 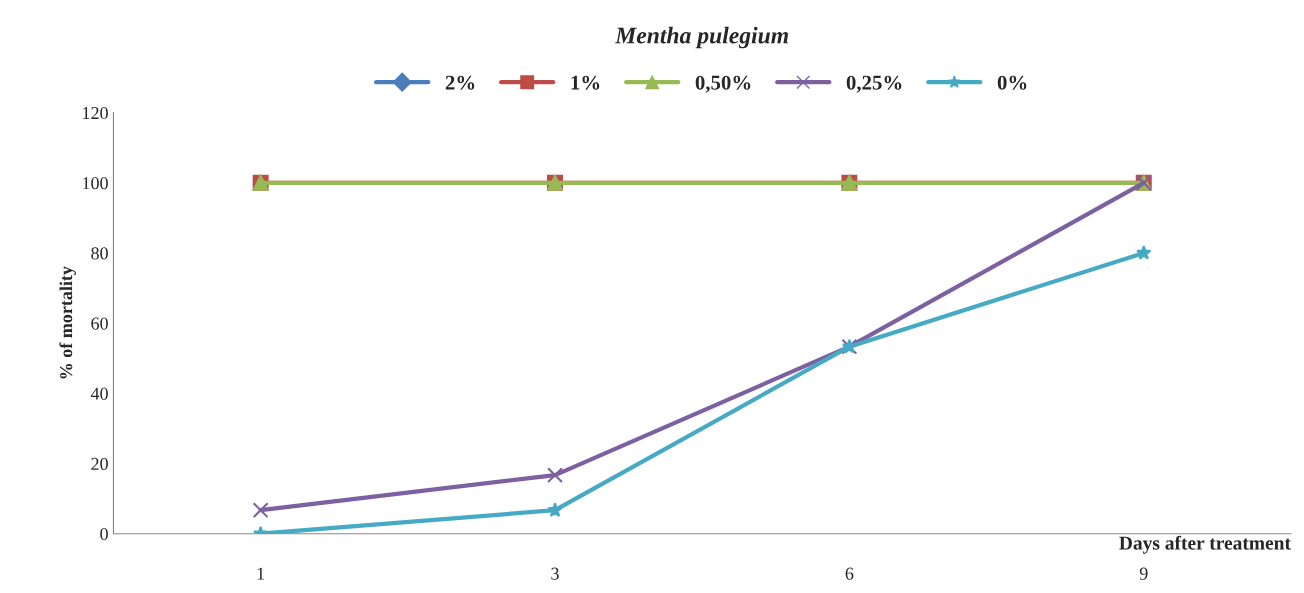 What do you see at coordinates (95, 183) in the screenshot?
I see `y-tick-label: 100` at bounding box center [95, 183].